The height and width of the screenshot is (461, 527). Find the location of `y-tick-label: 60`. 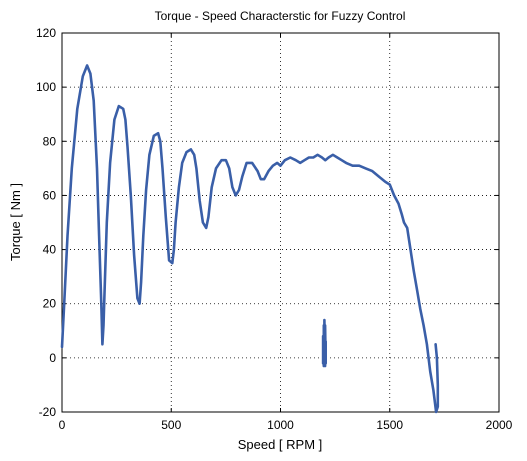

y-tick-label: 60 is located at coordinates (50, 195).